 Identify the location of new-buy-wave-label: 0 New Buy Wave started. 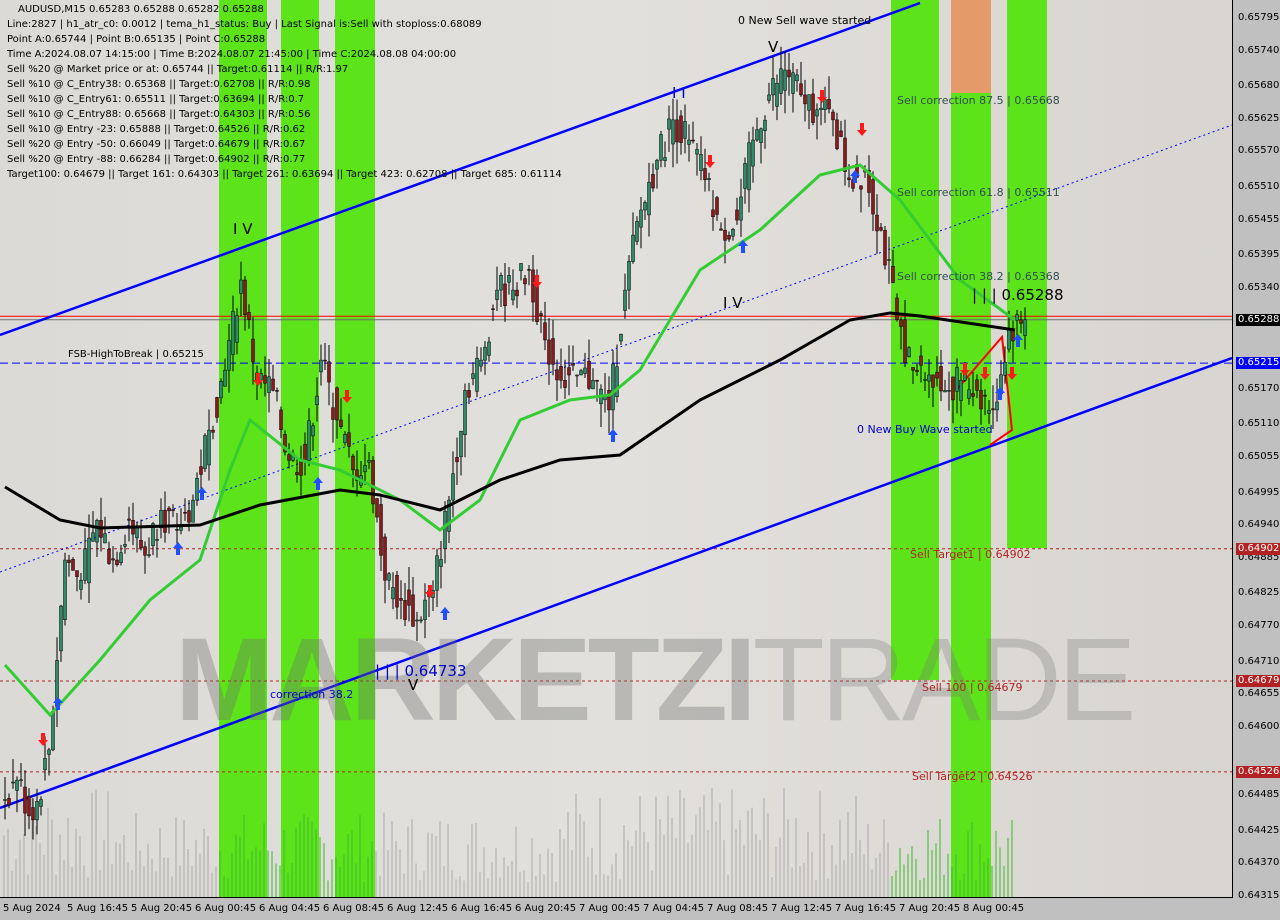
(925, 429).